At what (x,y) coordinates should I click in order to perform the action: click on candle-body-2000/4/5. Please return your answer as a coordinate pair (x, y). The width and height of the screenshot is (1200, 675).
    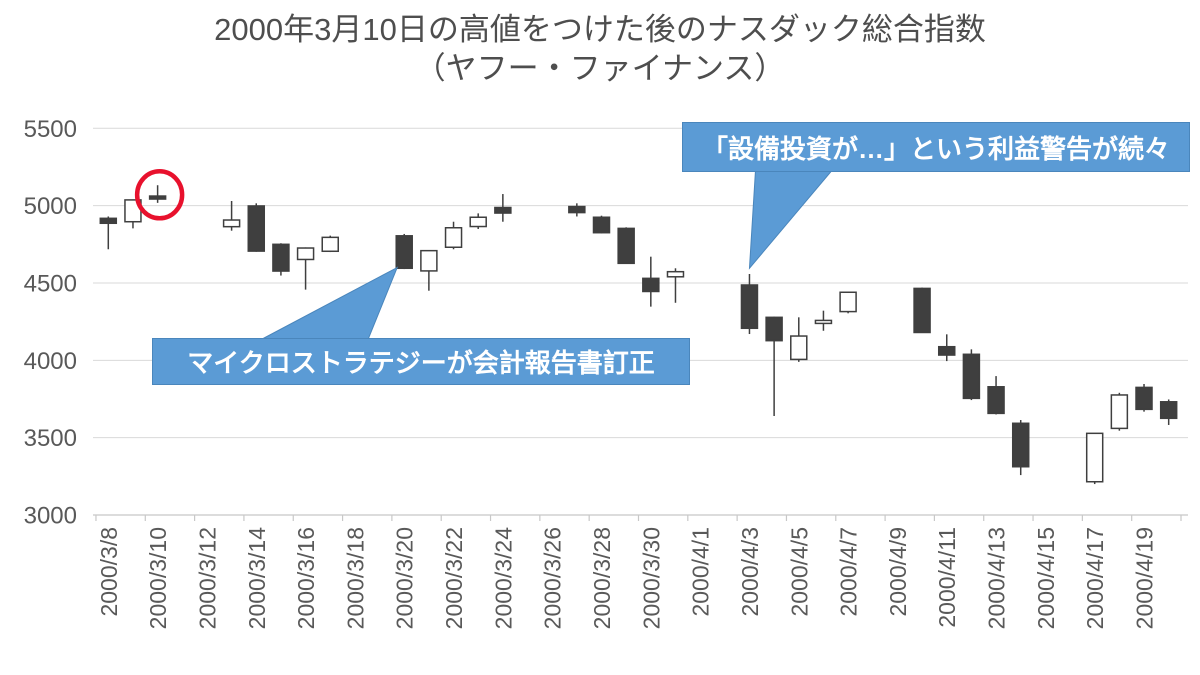
    Looking at the image, I should click on (799, 348).